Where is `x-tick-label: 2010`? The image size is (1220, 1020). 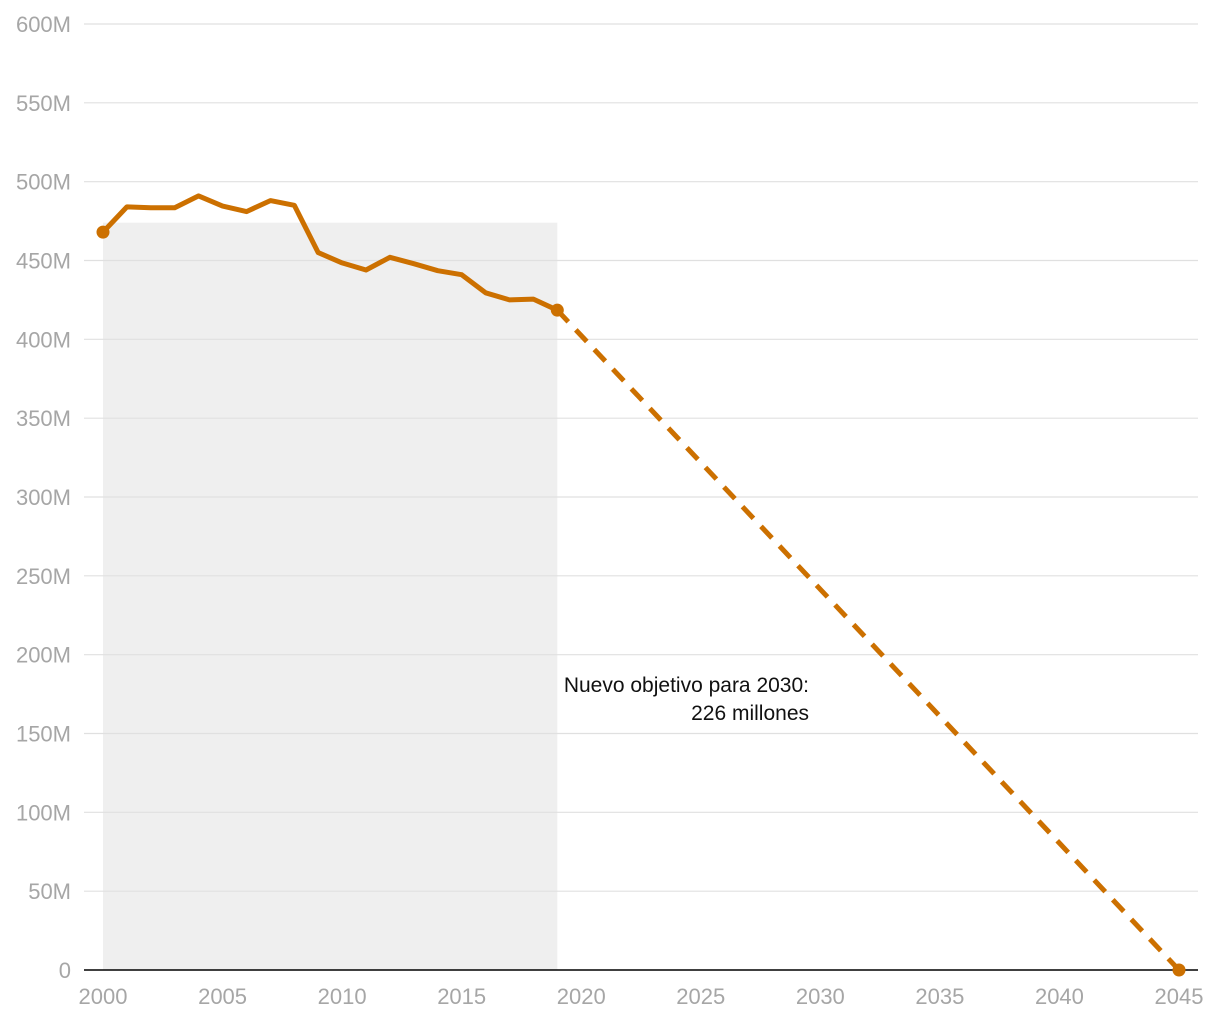 x-tick-label: 2010 is located at coordinates (342, 996).